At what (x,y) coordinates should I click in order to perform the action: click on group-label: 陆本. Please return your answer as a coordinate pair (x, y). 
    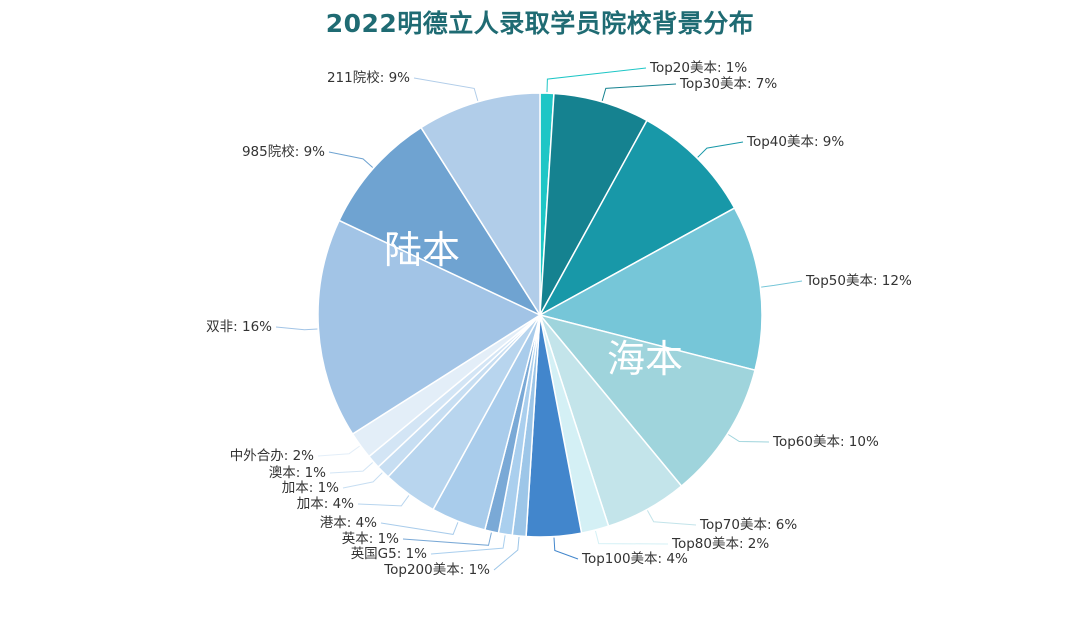
    Looking at the image, I should click on (422, 250).